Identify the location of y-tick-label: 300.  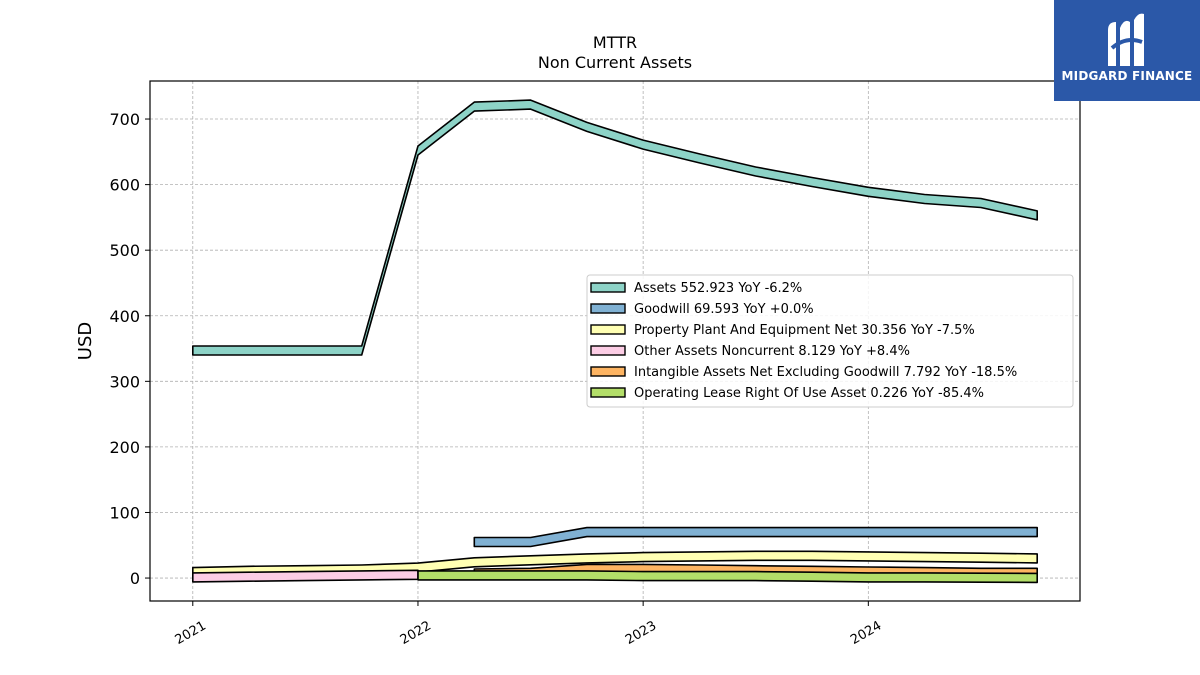
(124, 381).